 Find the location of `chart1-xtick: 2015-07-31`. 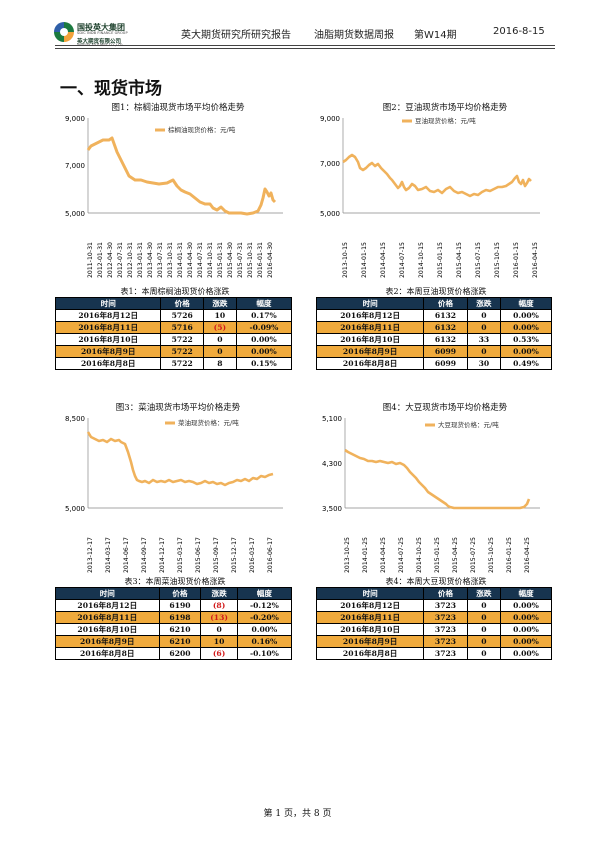

chart1-xtick: 2015-07-31 is located at coordinates (240, 260).